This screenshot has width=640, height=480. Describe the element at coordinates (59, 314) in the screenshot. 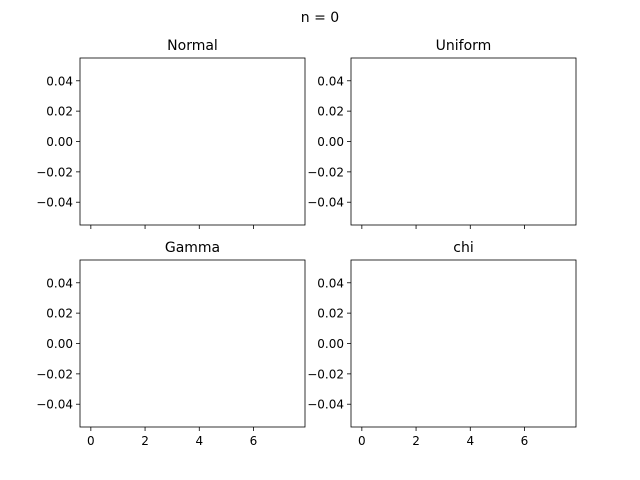

I see `y-tick-label-gamma-3: 0.02` at that location.